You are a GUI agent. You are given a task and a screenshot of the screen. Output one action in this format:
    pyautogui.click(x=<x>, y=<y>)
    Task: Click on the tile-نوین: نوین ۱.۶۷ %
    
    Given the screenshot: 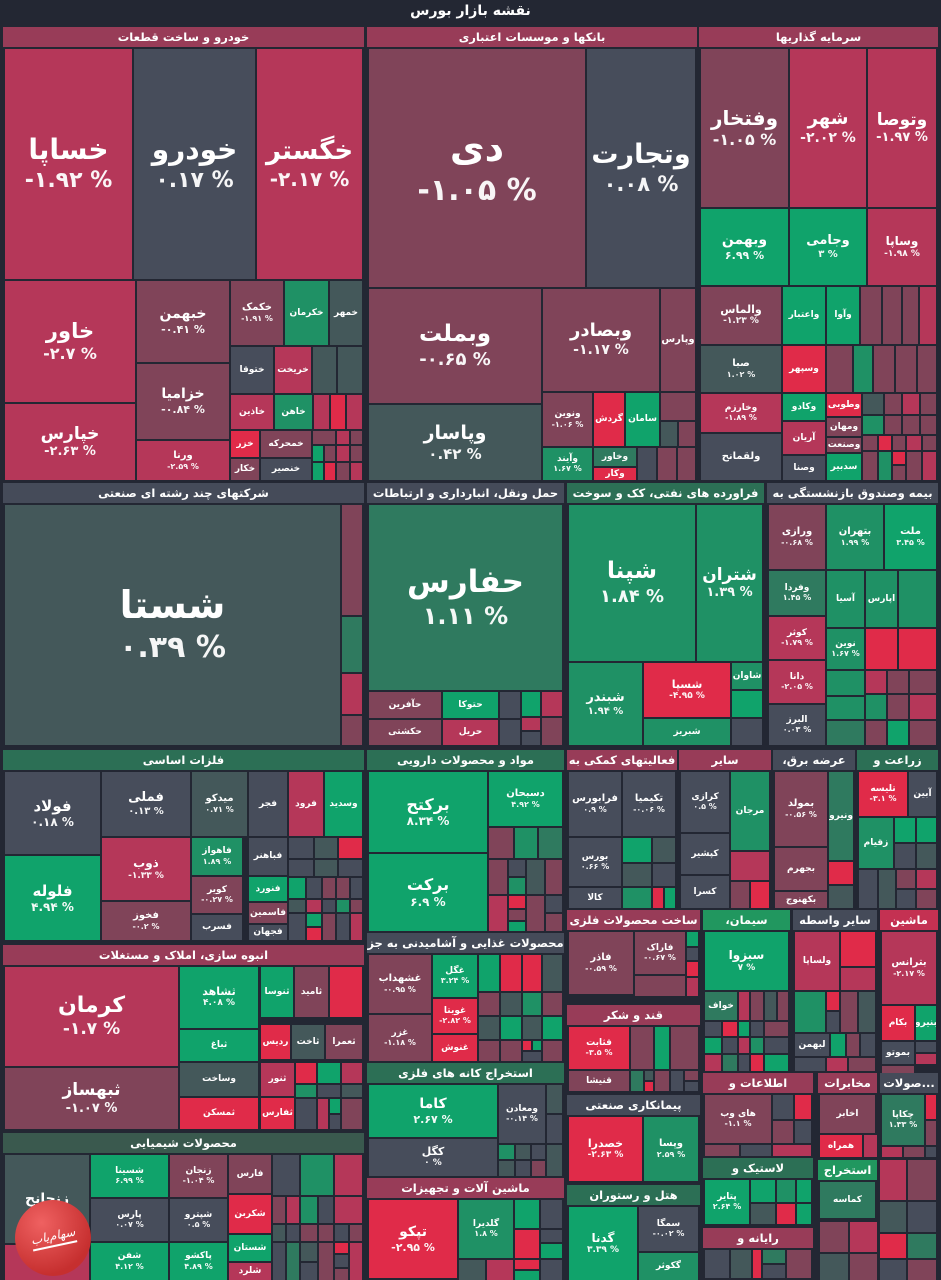 What is the action you would take?
    pyautogui.click(x=845, y=649)
    